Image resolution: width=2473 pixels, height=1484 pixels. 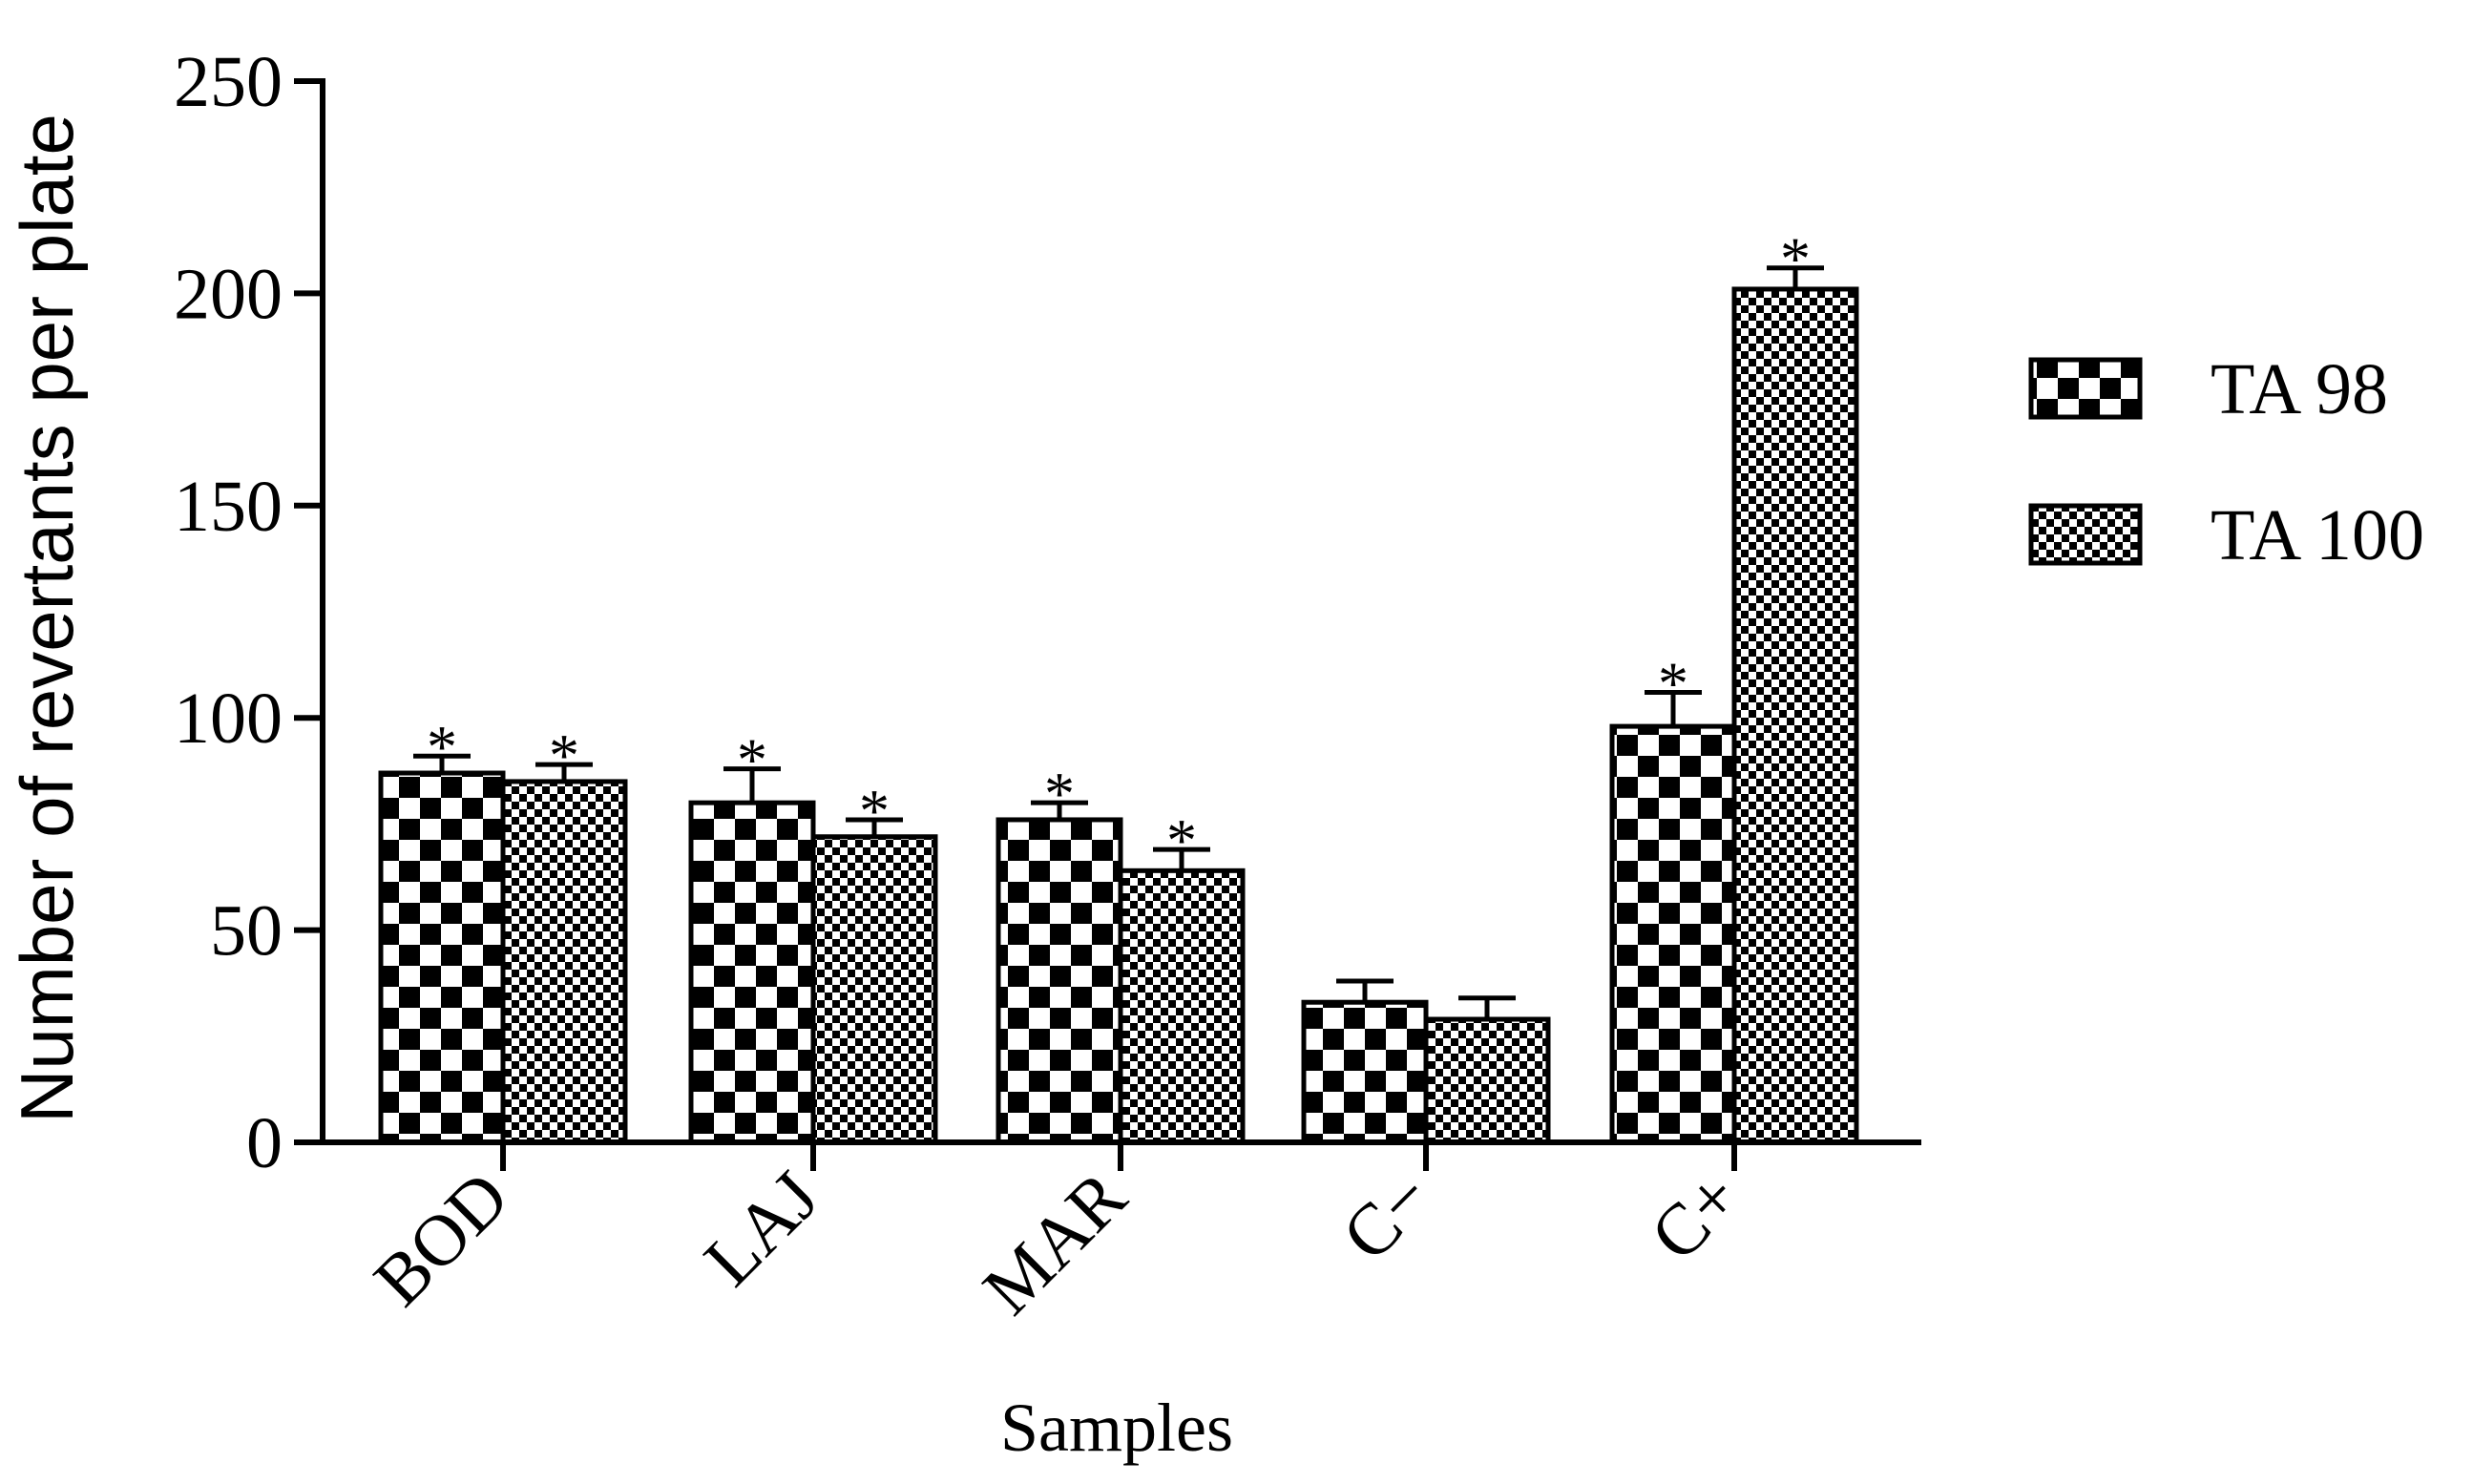 I want to click on x-axis-label: Samples, so click(x=1116, y=1428).